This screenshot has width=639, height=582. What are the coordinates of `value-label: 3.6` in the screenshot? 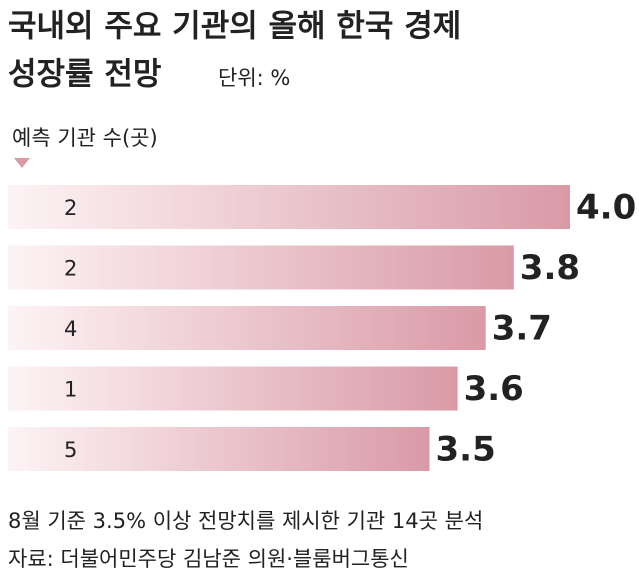 It's located at (494, 389).